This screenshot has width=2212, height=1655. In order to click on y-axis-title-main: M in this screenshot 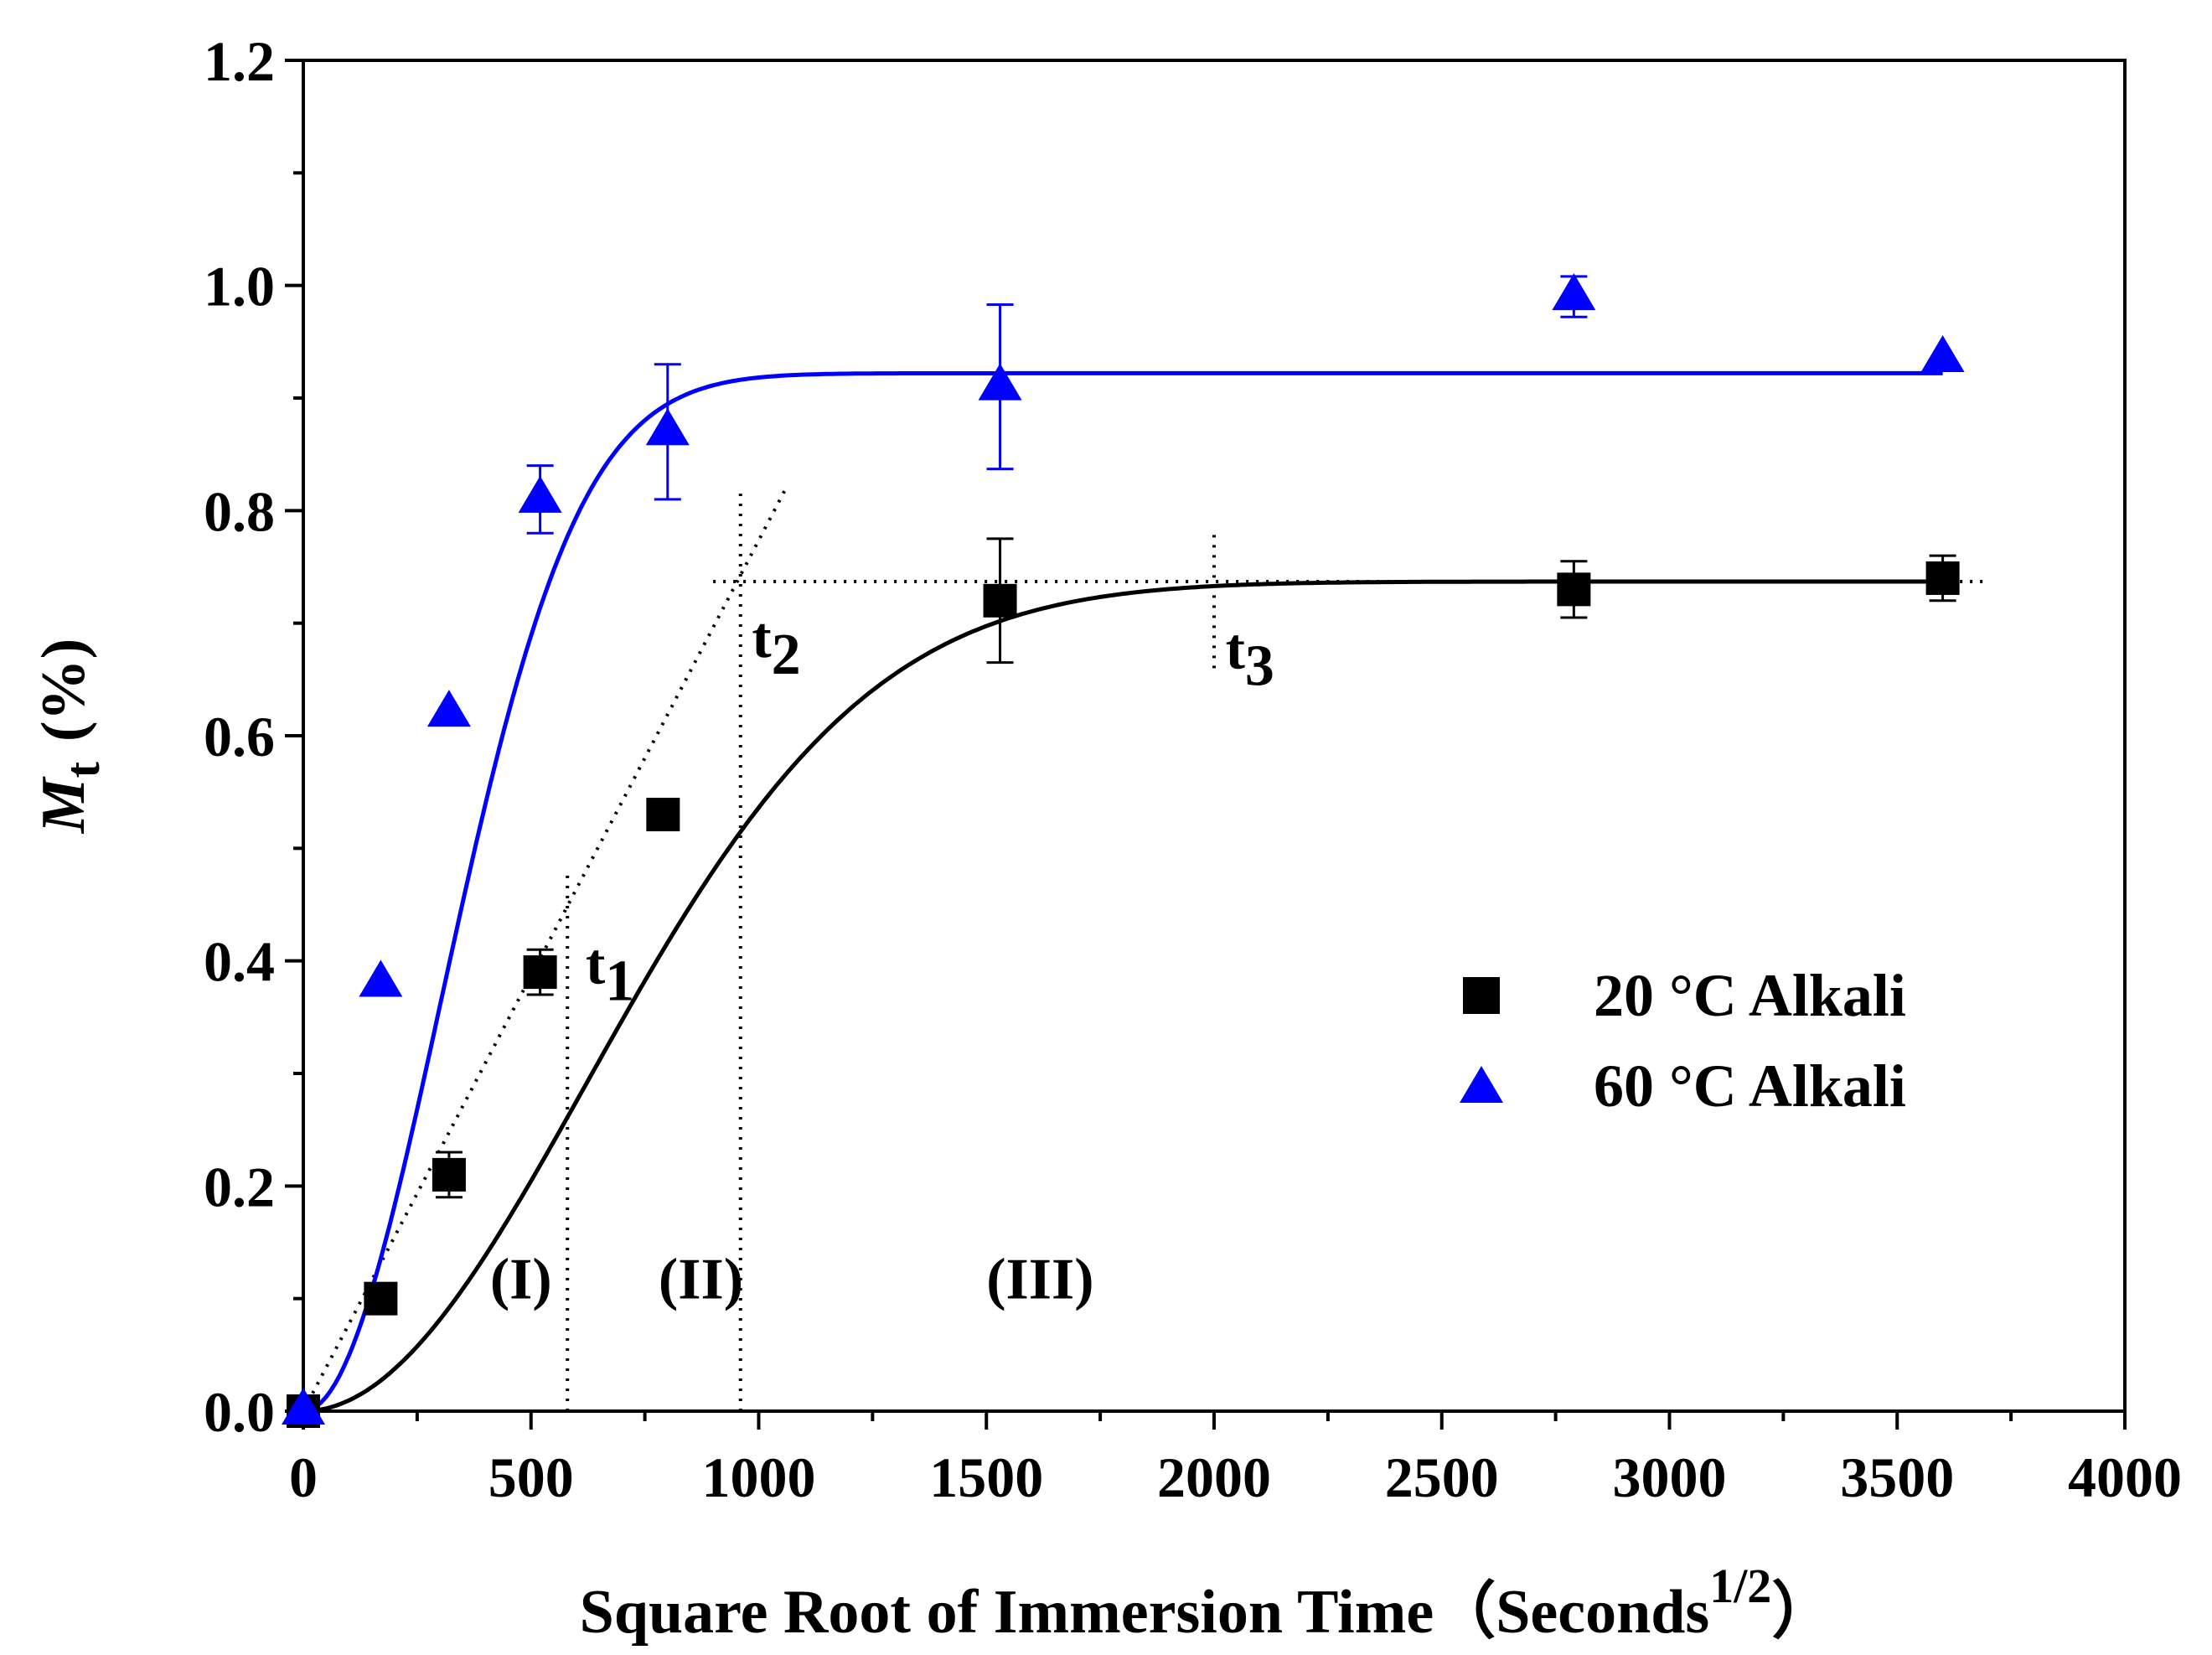, I will do `click(64, 805)`.